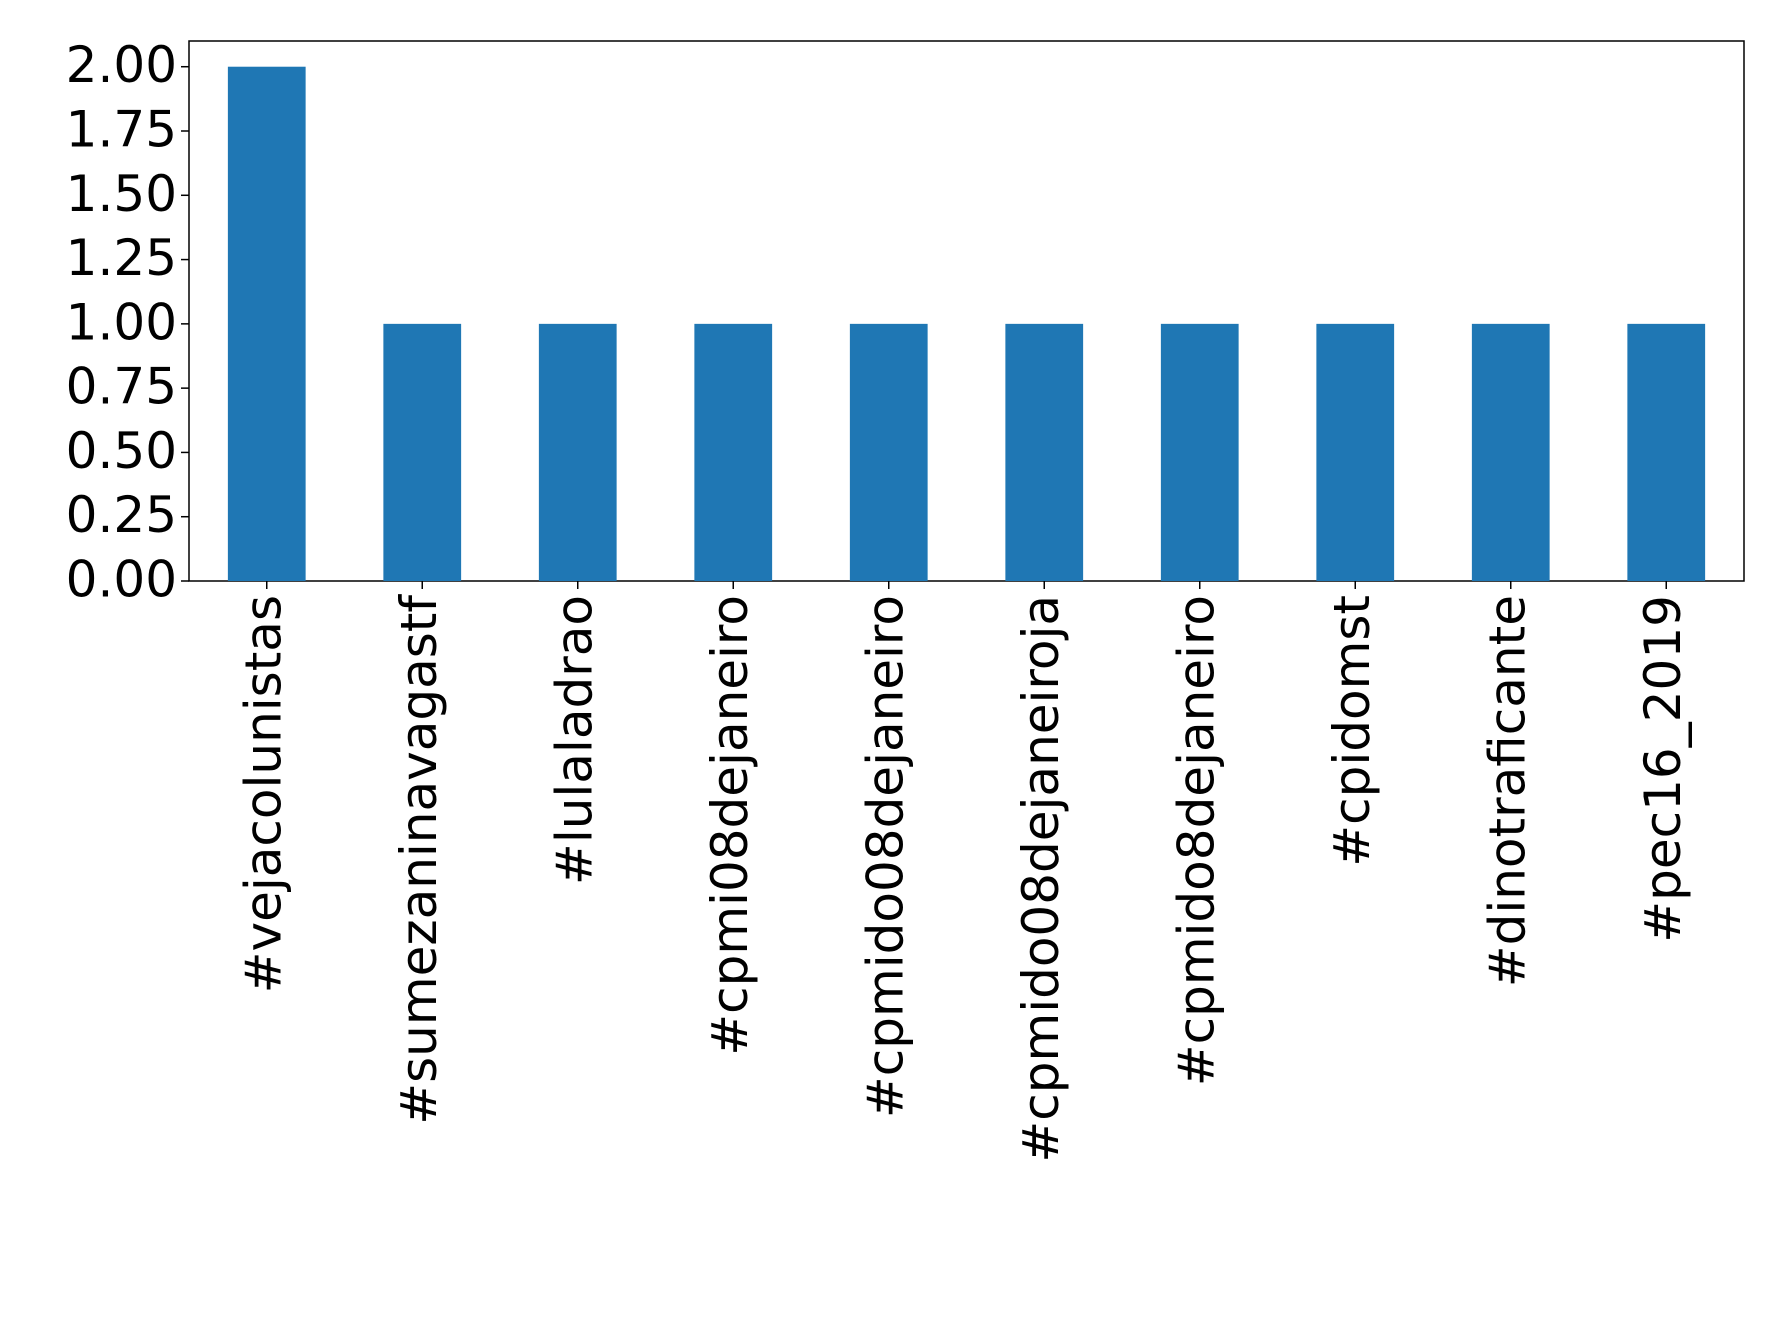 The width and height of the screenshot is (1778, 1338). What do you see at coordinates (121, 451) in the screenshot?
I see `y-tick-label: 0.50` at bounding box center [121, 451].